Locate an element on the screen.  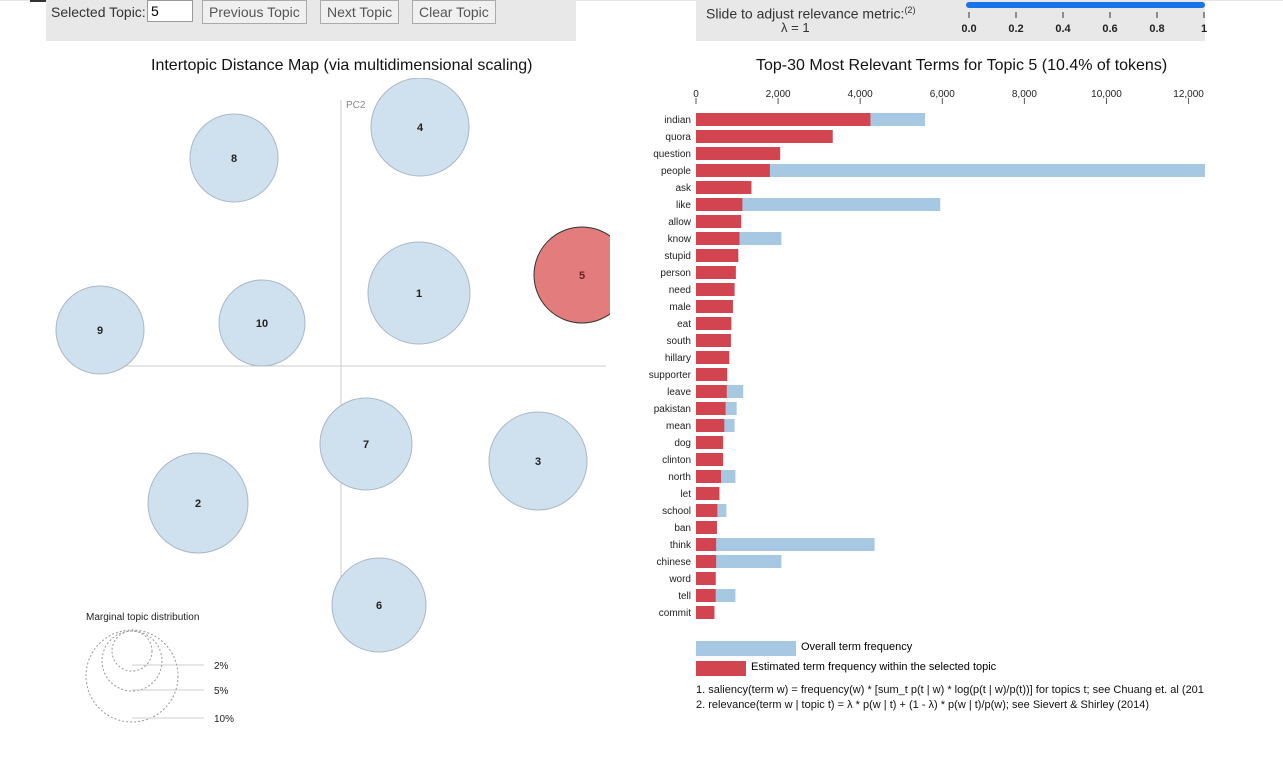
term-label: clinton is located at coordinates (676, 460).